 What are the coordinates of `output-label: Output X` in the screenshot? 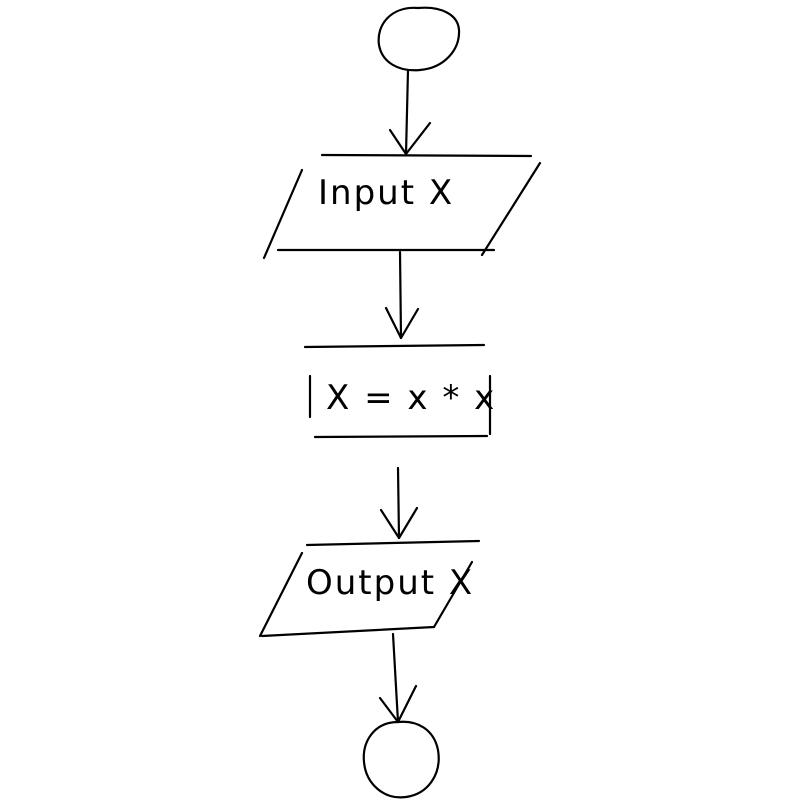 It's located at (390, 583).